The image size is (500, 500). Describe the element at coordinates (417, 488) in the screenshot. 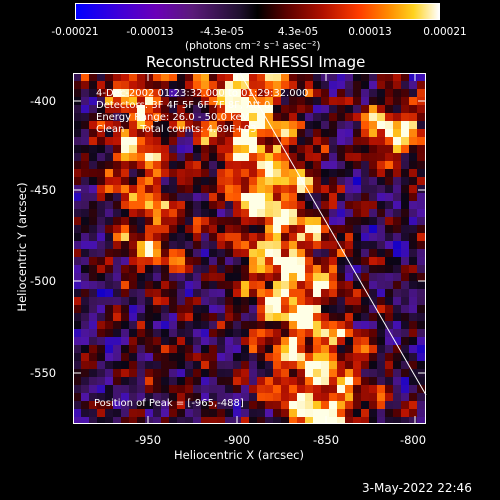

I see `footer-date: 3-May-2022 22:46` at that location.